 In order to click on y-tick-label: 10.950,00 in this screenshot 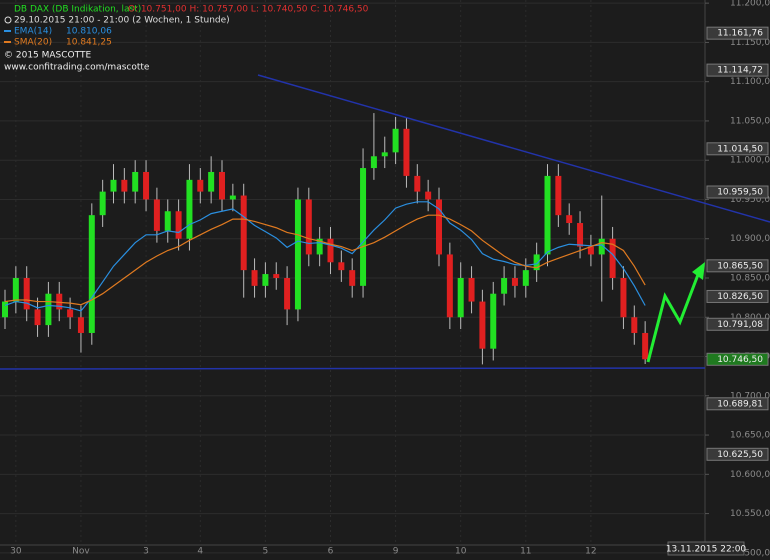, I will do `click(750, 200)`.